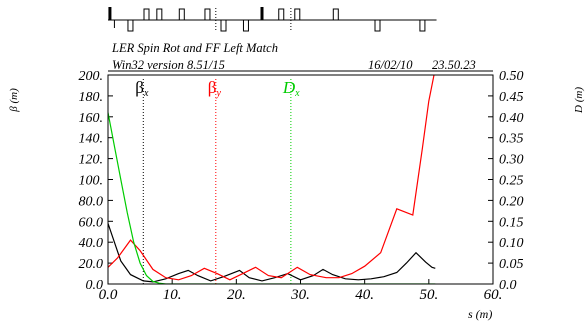 The width and height of the screenshot is (588, 322). What do you see at coordinates (91, 243) in the screenshot?
I see `y-left-tick-label: 40.0` at bounding box center [91, 243].